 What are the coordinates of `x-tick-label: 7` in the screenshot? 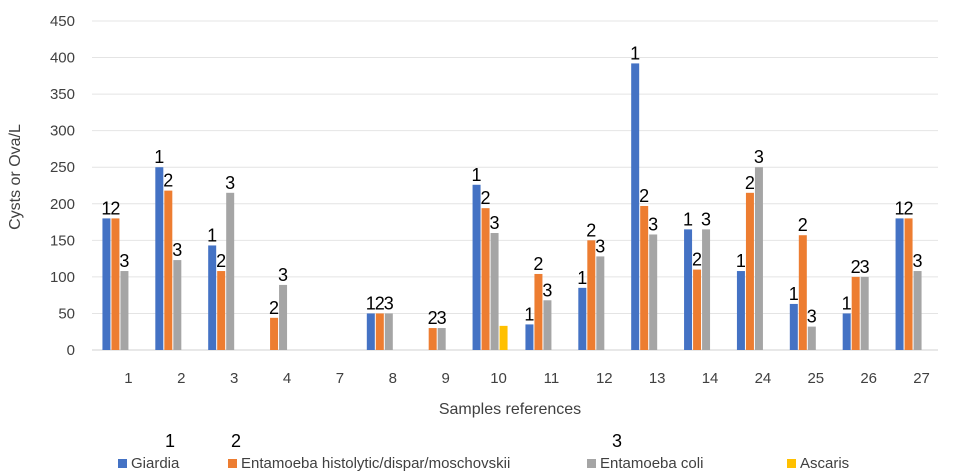 It's located at (340, 378).